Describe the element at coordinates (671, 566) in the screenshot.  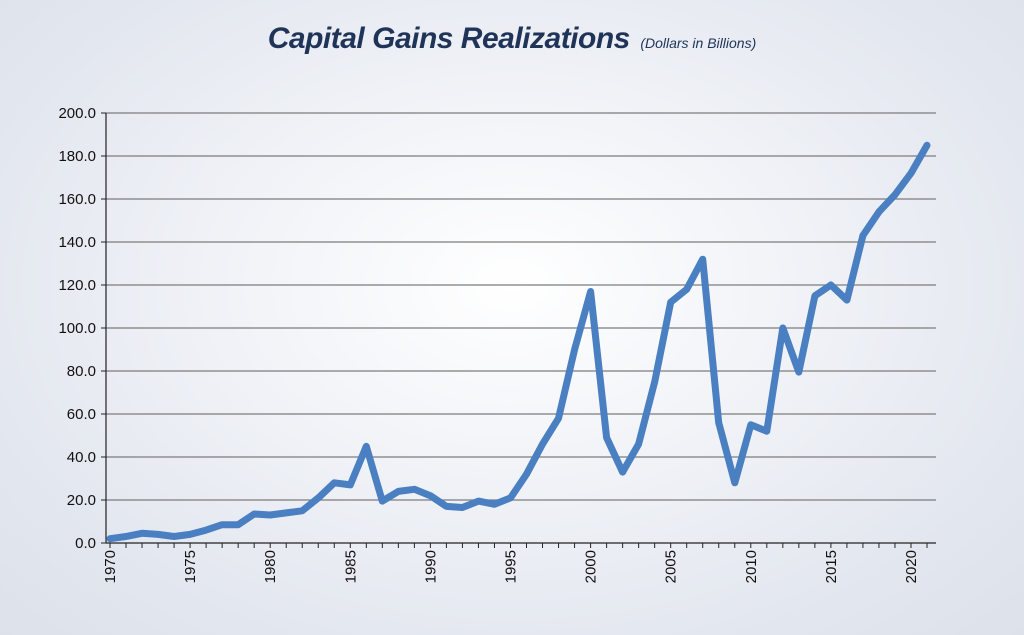
I see `x-tick-label-7: 2005` at that location.